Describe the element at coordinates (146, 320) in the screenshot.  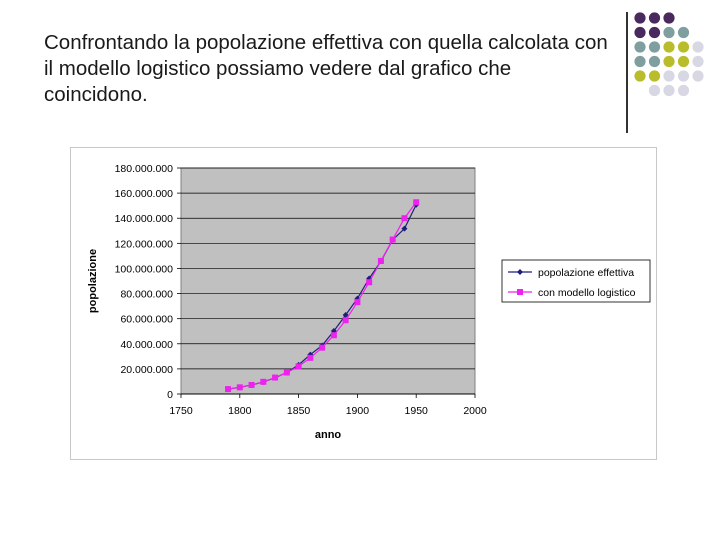
I see `y-tick-label: 60.000.000` at that location.